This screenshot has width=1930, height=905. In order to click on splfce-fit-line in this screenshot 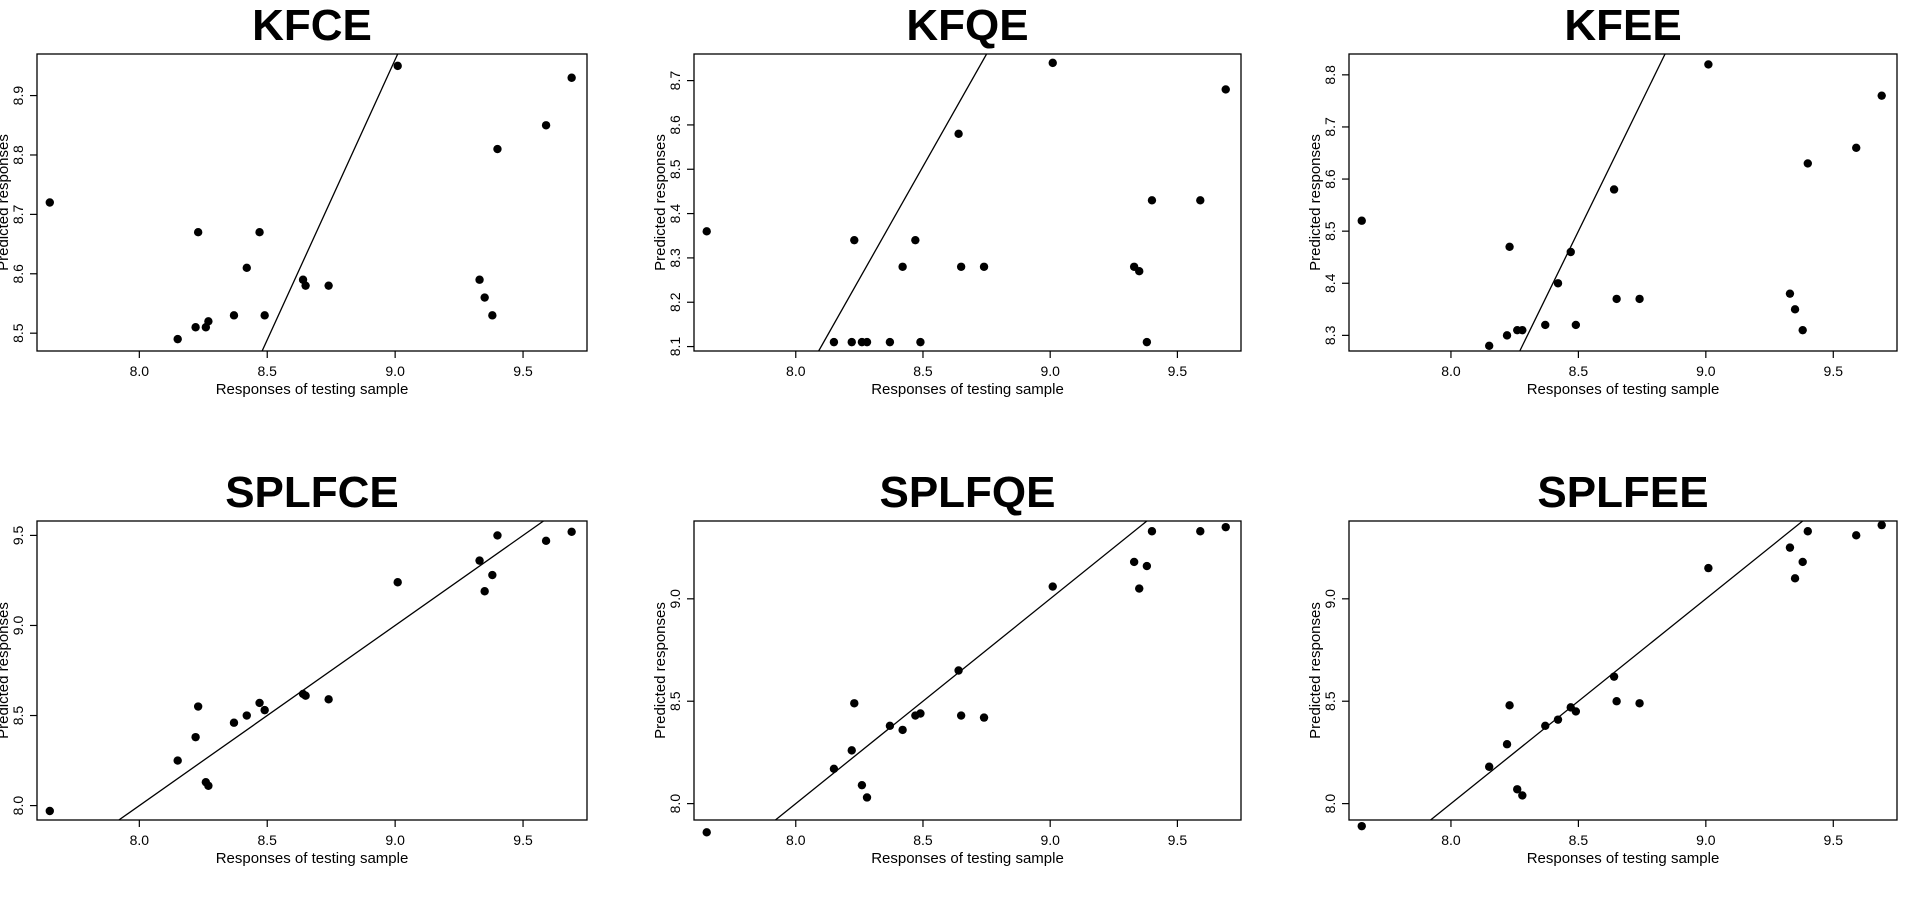, I will do `click(331, 670)`.